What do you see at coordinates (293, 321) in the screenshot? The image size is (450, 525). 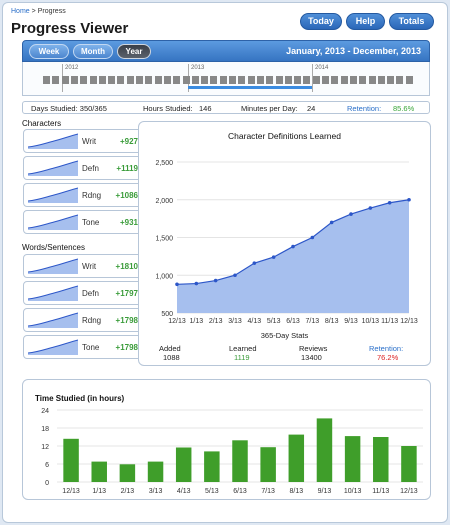 I see `x-tick-label: 6/13` at bounding box center [293, 321].